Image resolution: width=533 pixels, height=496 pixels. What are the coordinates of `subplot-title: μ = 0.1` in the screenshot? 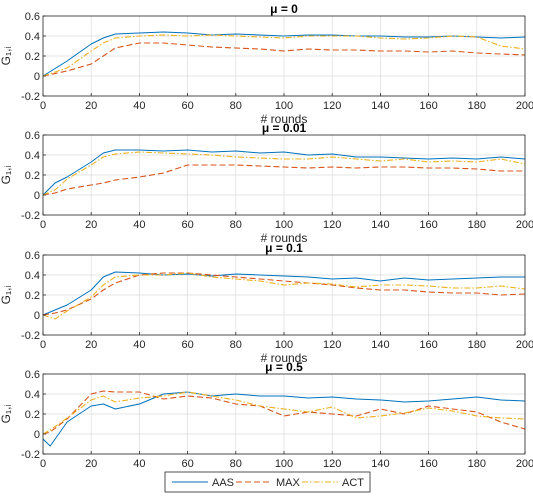 It's located at (284, 248).